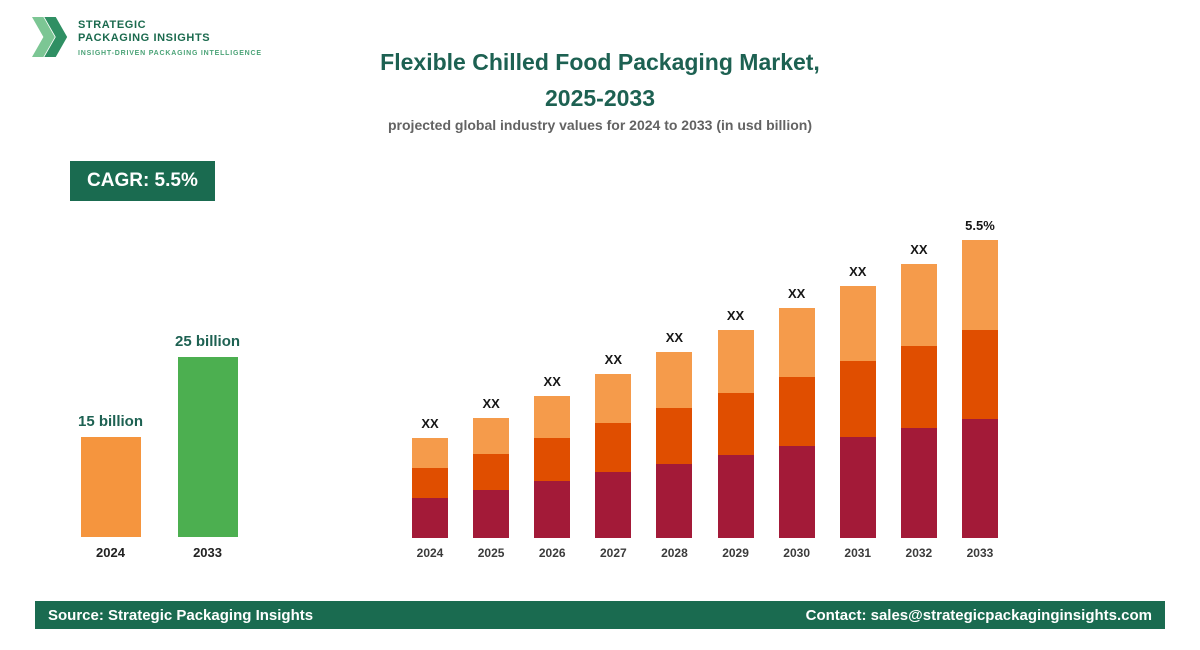  I want to click on x-axis-label: 2032, so click(919, 553).